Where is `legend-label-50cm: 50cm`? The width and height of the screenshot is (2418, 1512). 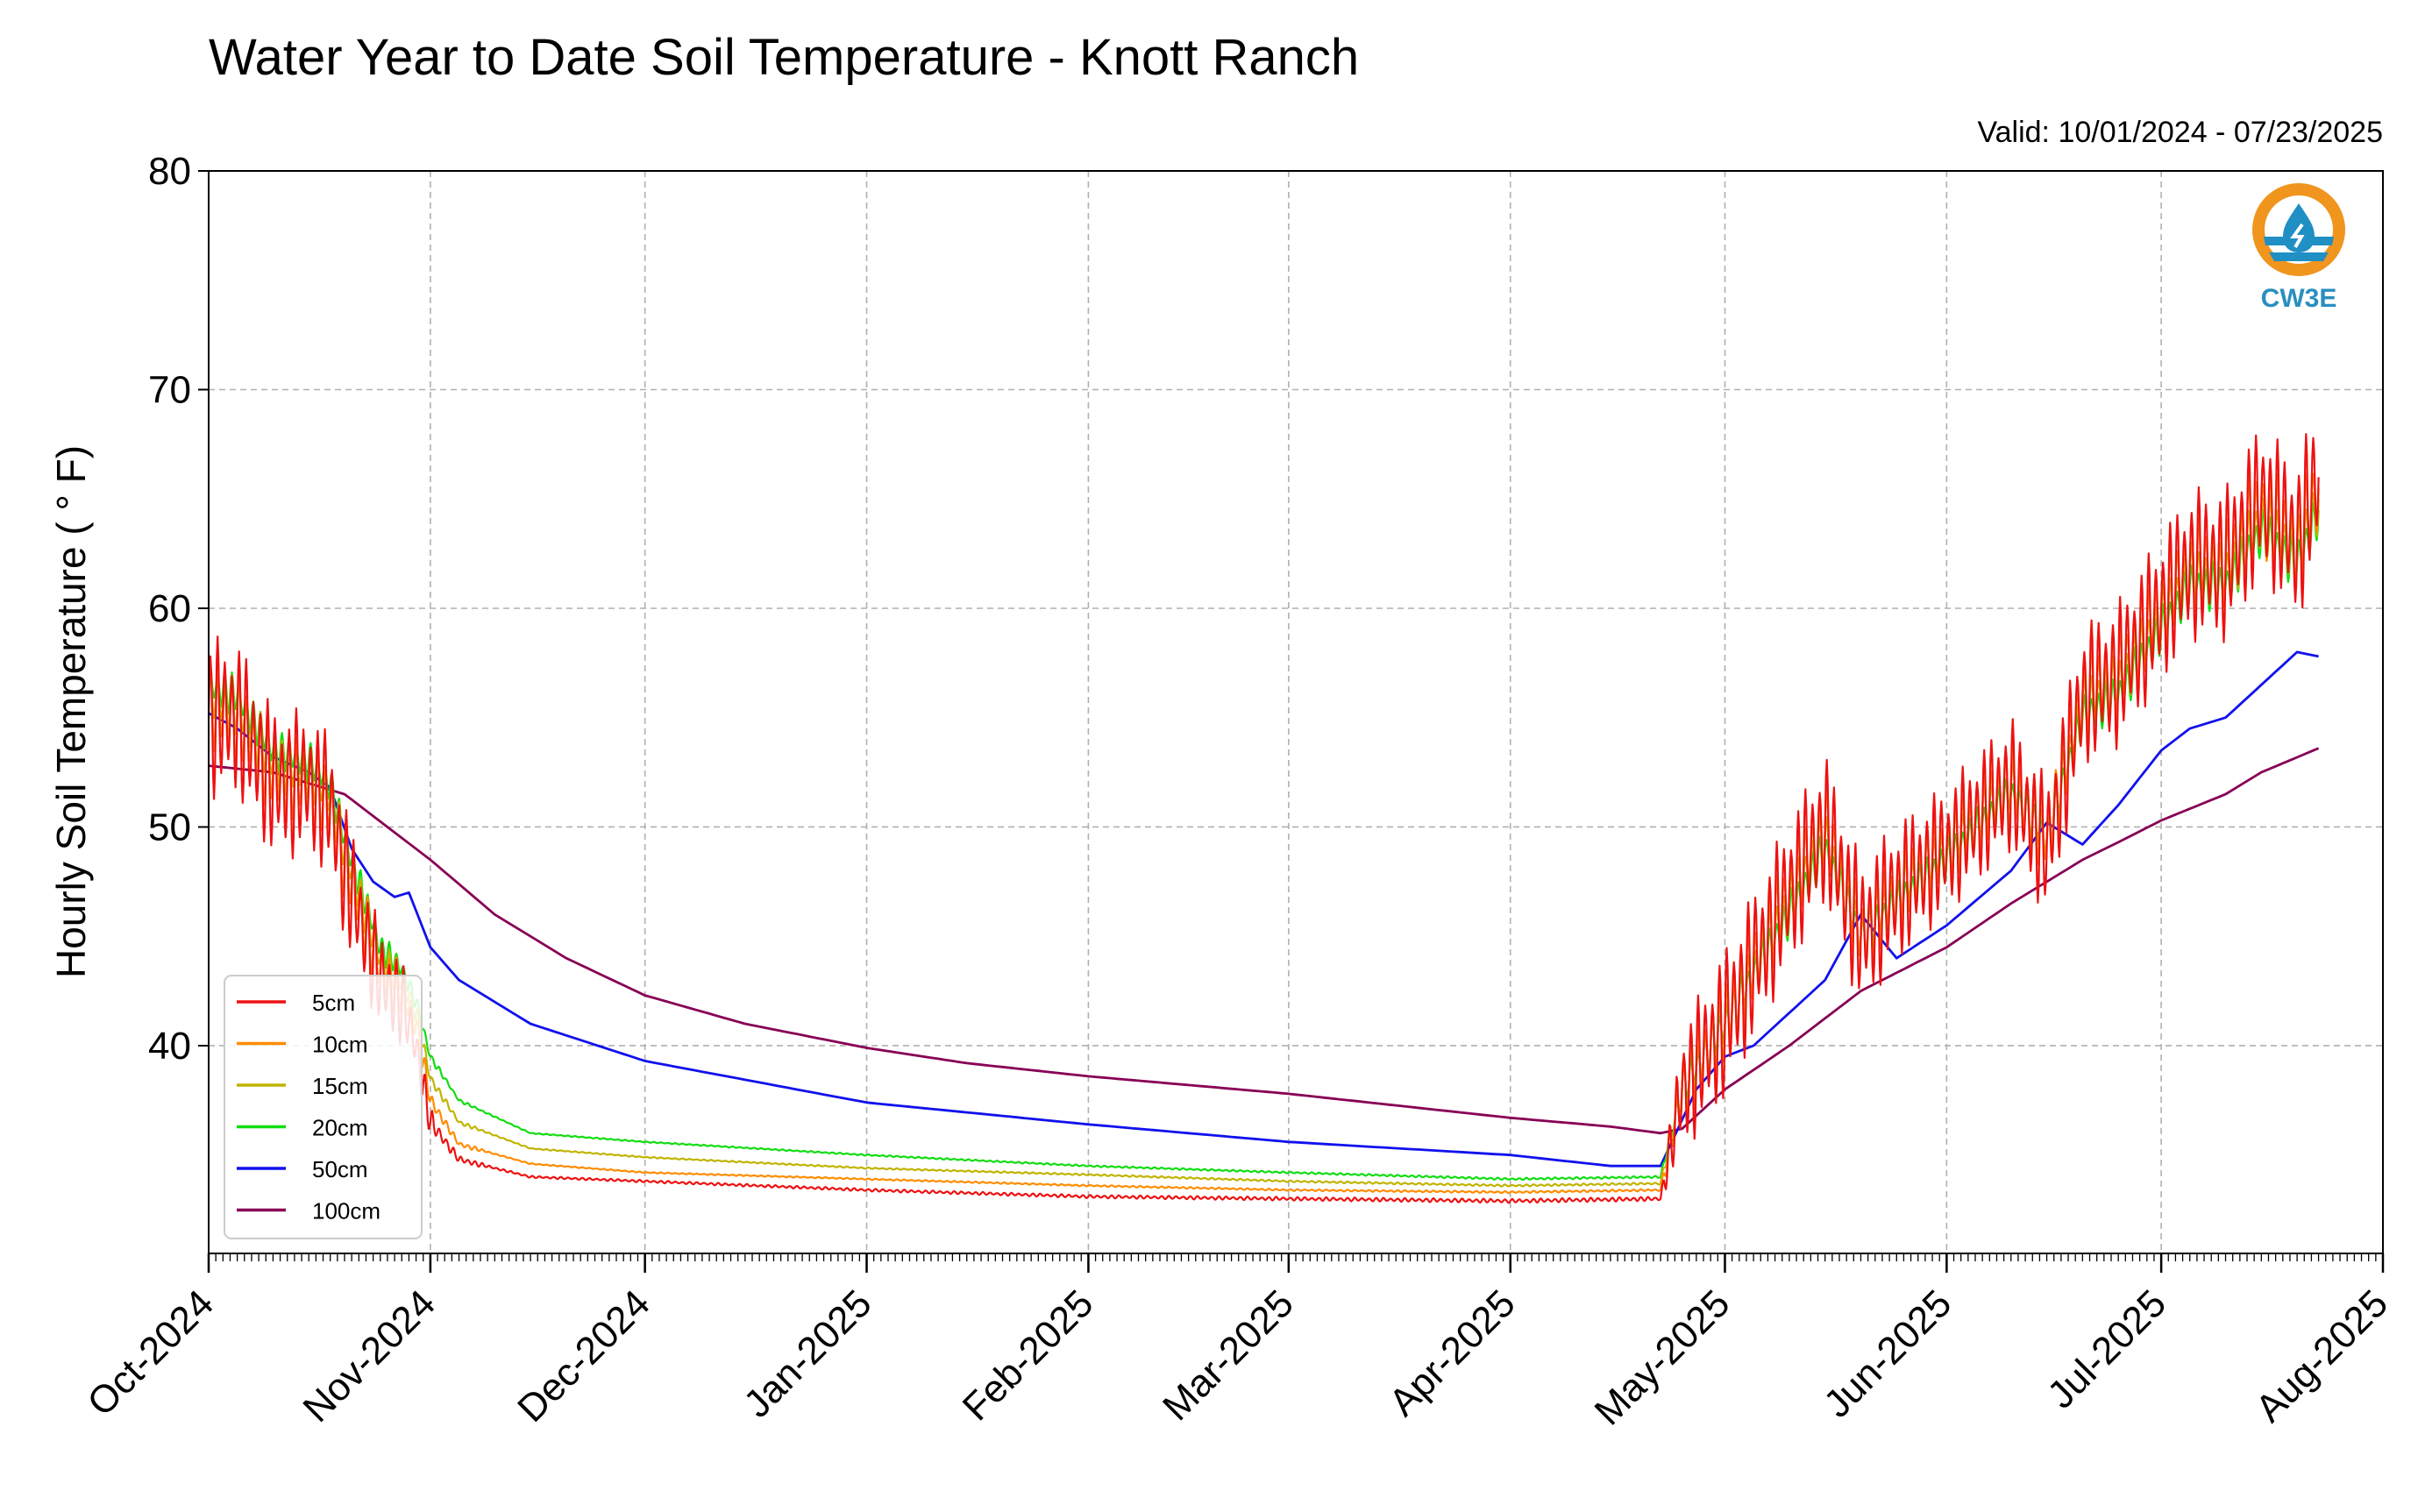
legend-label-50cm: 50cm is located at coordinates (340, 1169).